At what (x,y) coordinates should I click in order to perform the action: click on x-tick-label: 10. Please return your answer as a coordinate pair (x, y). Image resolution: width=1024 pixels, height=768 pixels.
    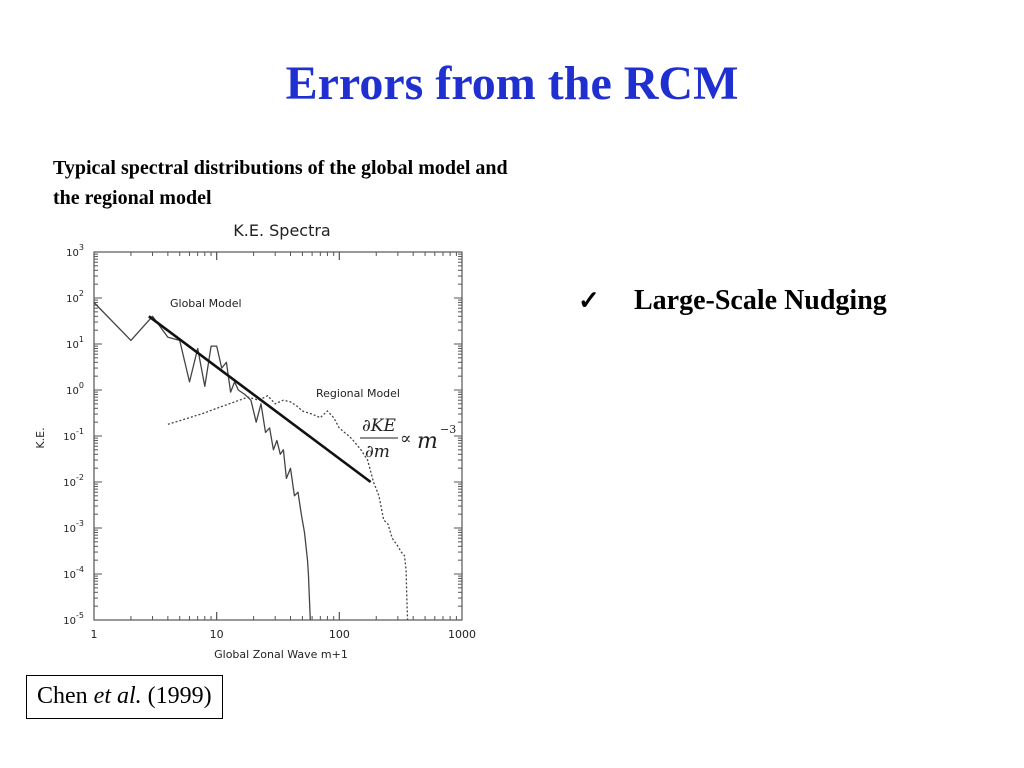
    Looking at the image, I should click on (217, 634).